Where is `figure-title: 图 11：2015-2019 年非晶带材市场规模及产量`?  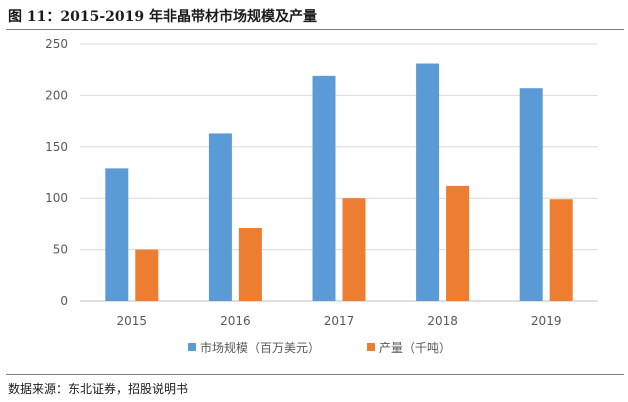
figure-title: 图 11：2015-2019 年非晶带材市场规模及产量 is located at coordinates (162, 17).